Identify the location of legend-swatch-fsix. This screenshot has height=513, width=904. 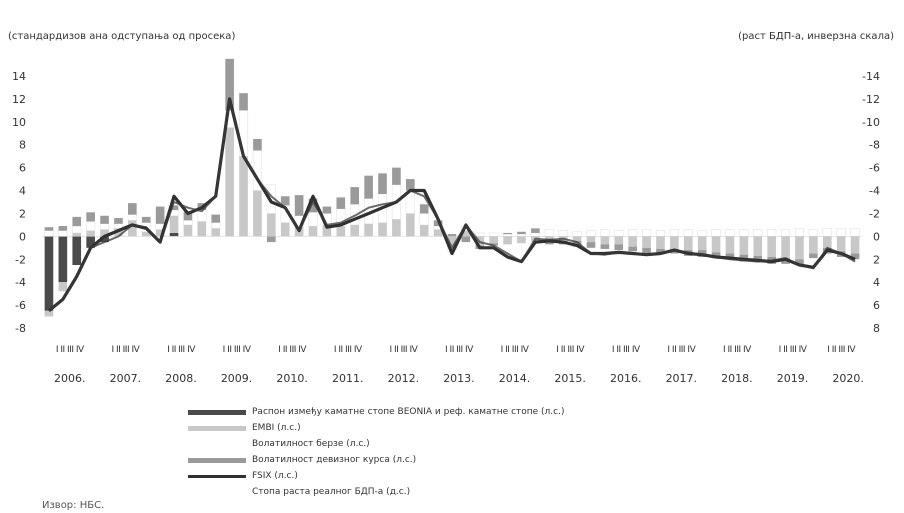
(217, 476).